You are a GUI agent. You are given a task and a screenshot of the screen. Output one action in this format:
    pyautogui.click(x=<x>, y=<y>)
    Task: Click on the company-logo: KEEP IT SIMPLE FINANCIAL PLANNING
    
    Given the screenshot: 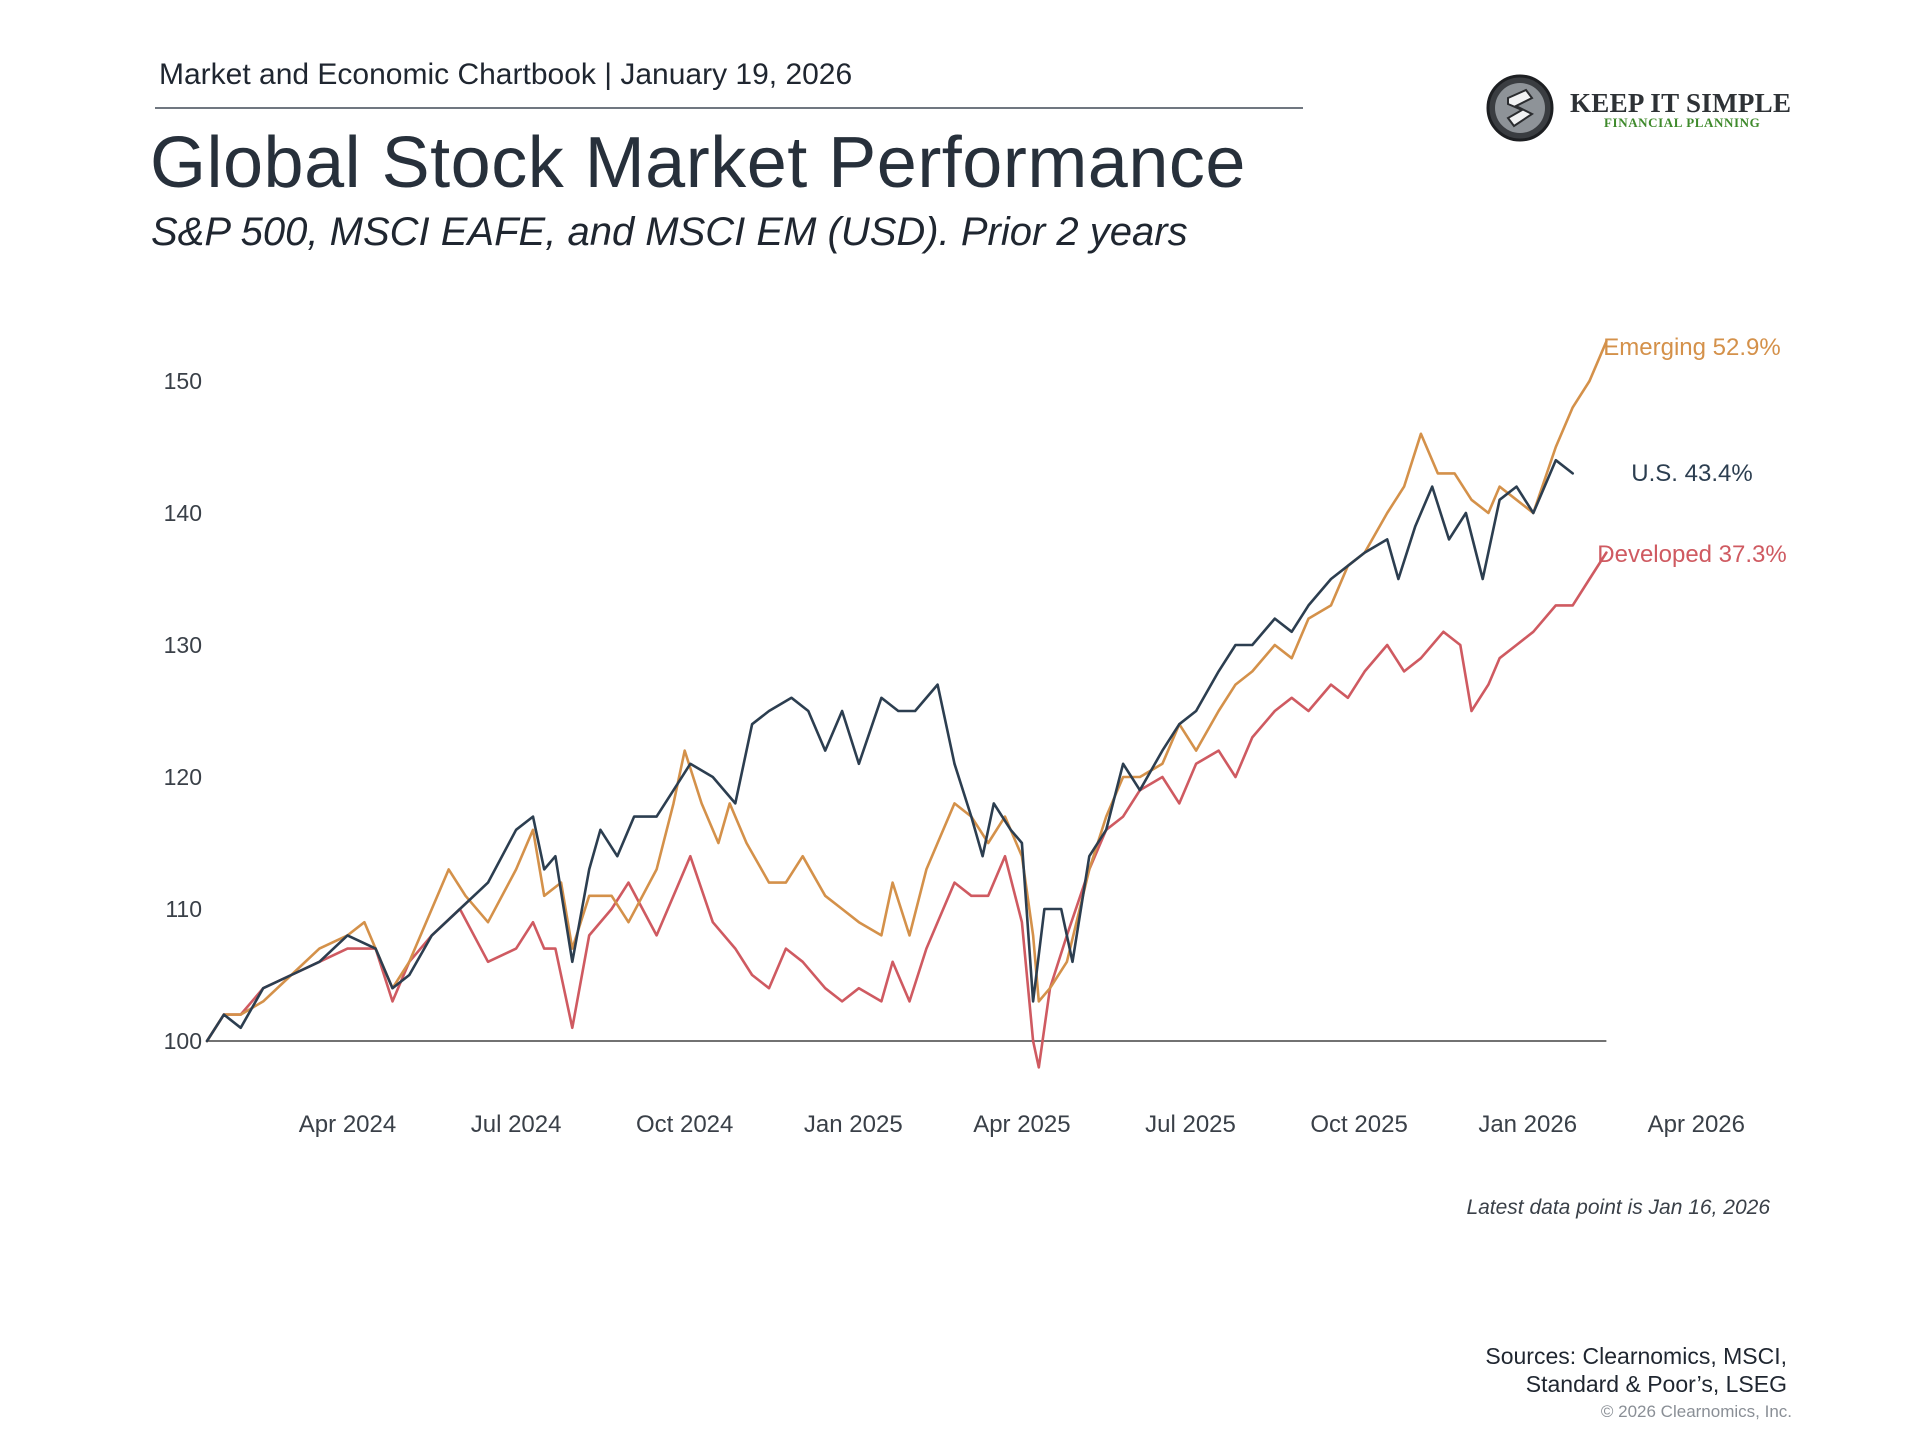 What is the action you would take?
    pyautogui.click(x=1638, y=110)
    